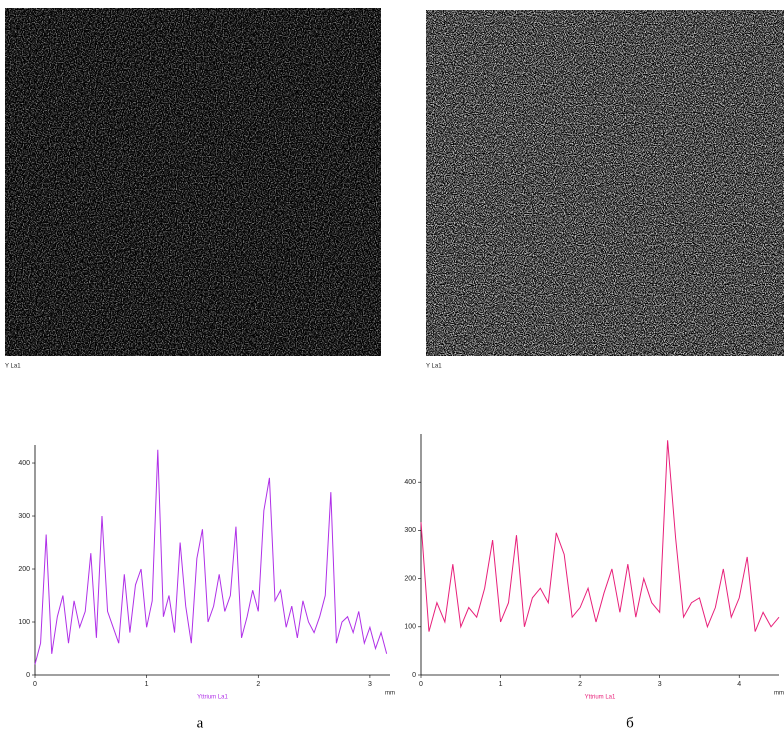  What do you see at coordinates (739, 684) in the screenshot?
I see `x-tick-label: 4` at bounding box center [739, 684].